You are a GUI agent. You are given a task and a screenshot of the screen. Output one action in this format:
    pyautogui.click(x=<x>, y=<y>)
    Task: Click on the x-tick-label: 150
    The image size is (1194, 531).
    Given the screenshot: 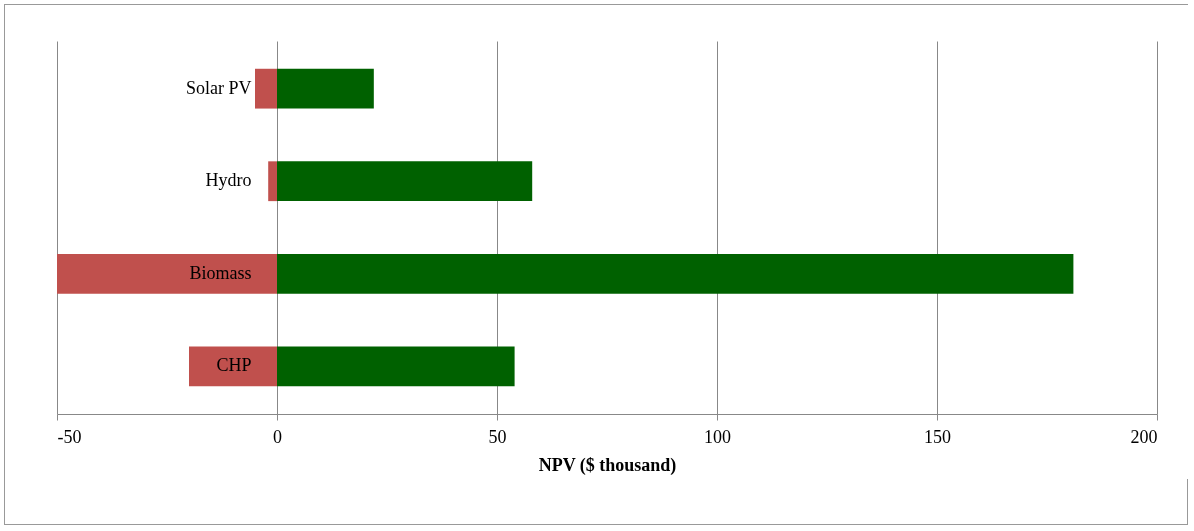 What is the action you would take?
    pyautogui.click(x=937, y=436)
    